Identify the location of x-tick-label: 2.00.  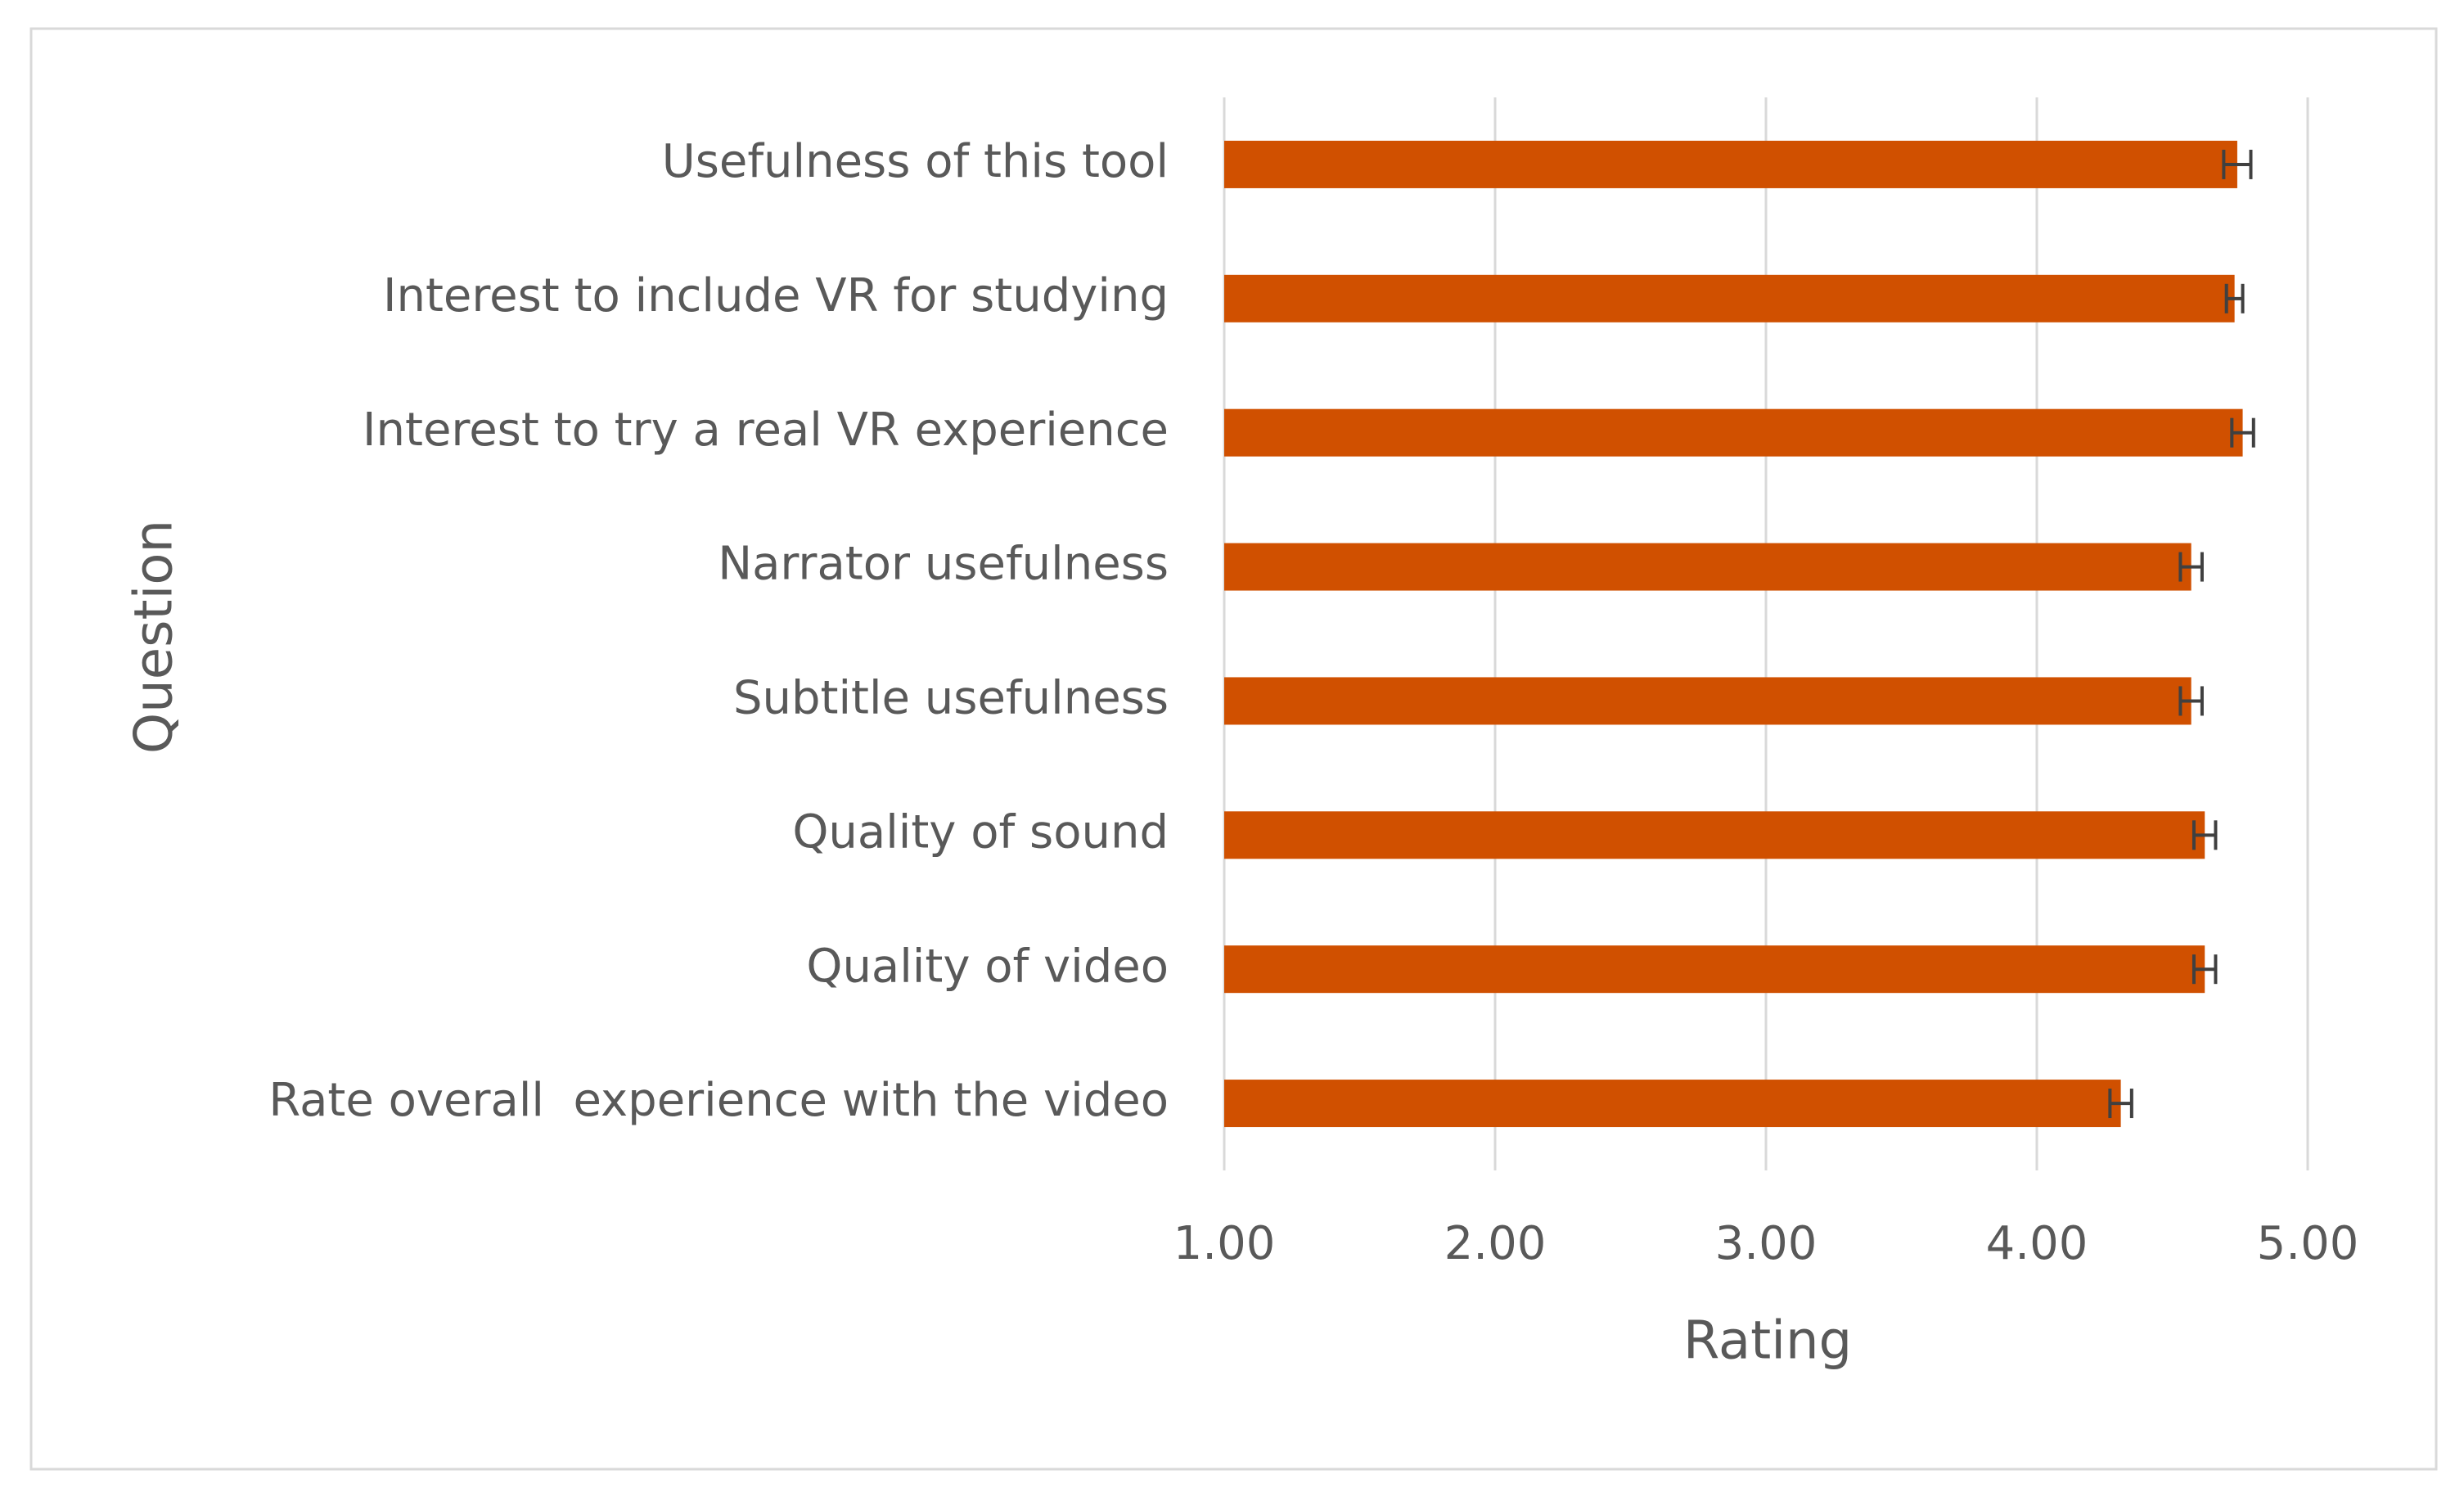
(1495, 1243).